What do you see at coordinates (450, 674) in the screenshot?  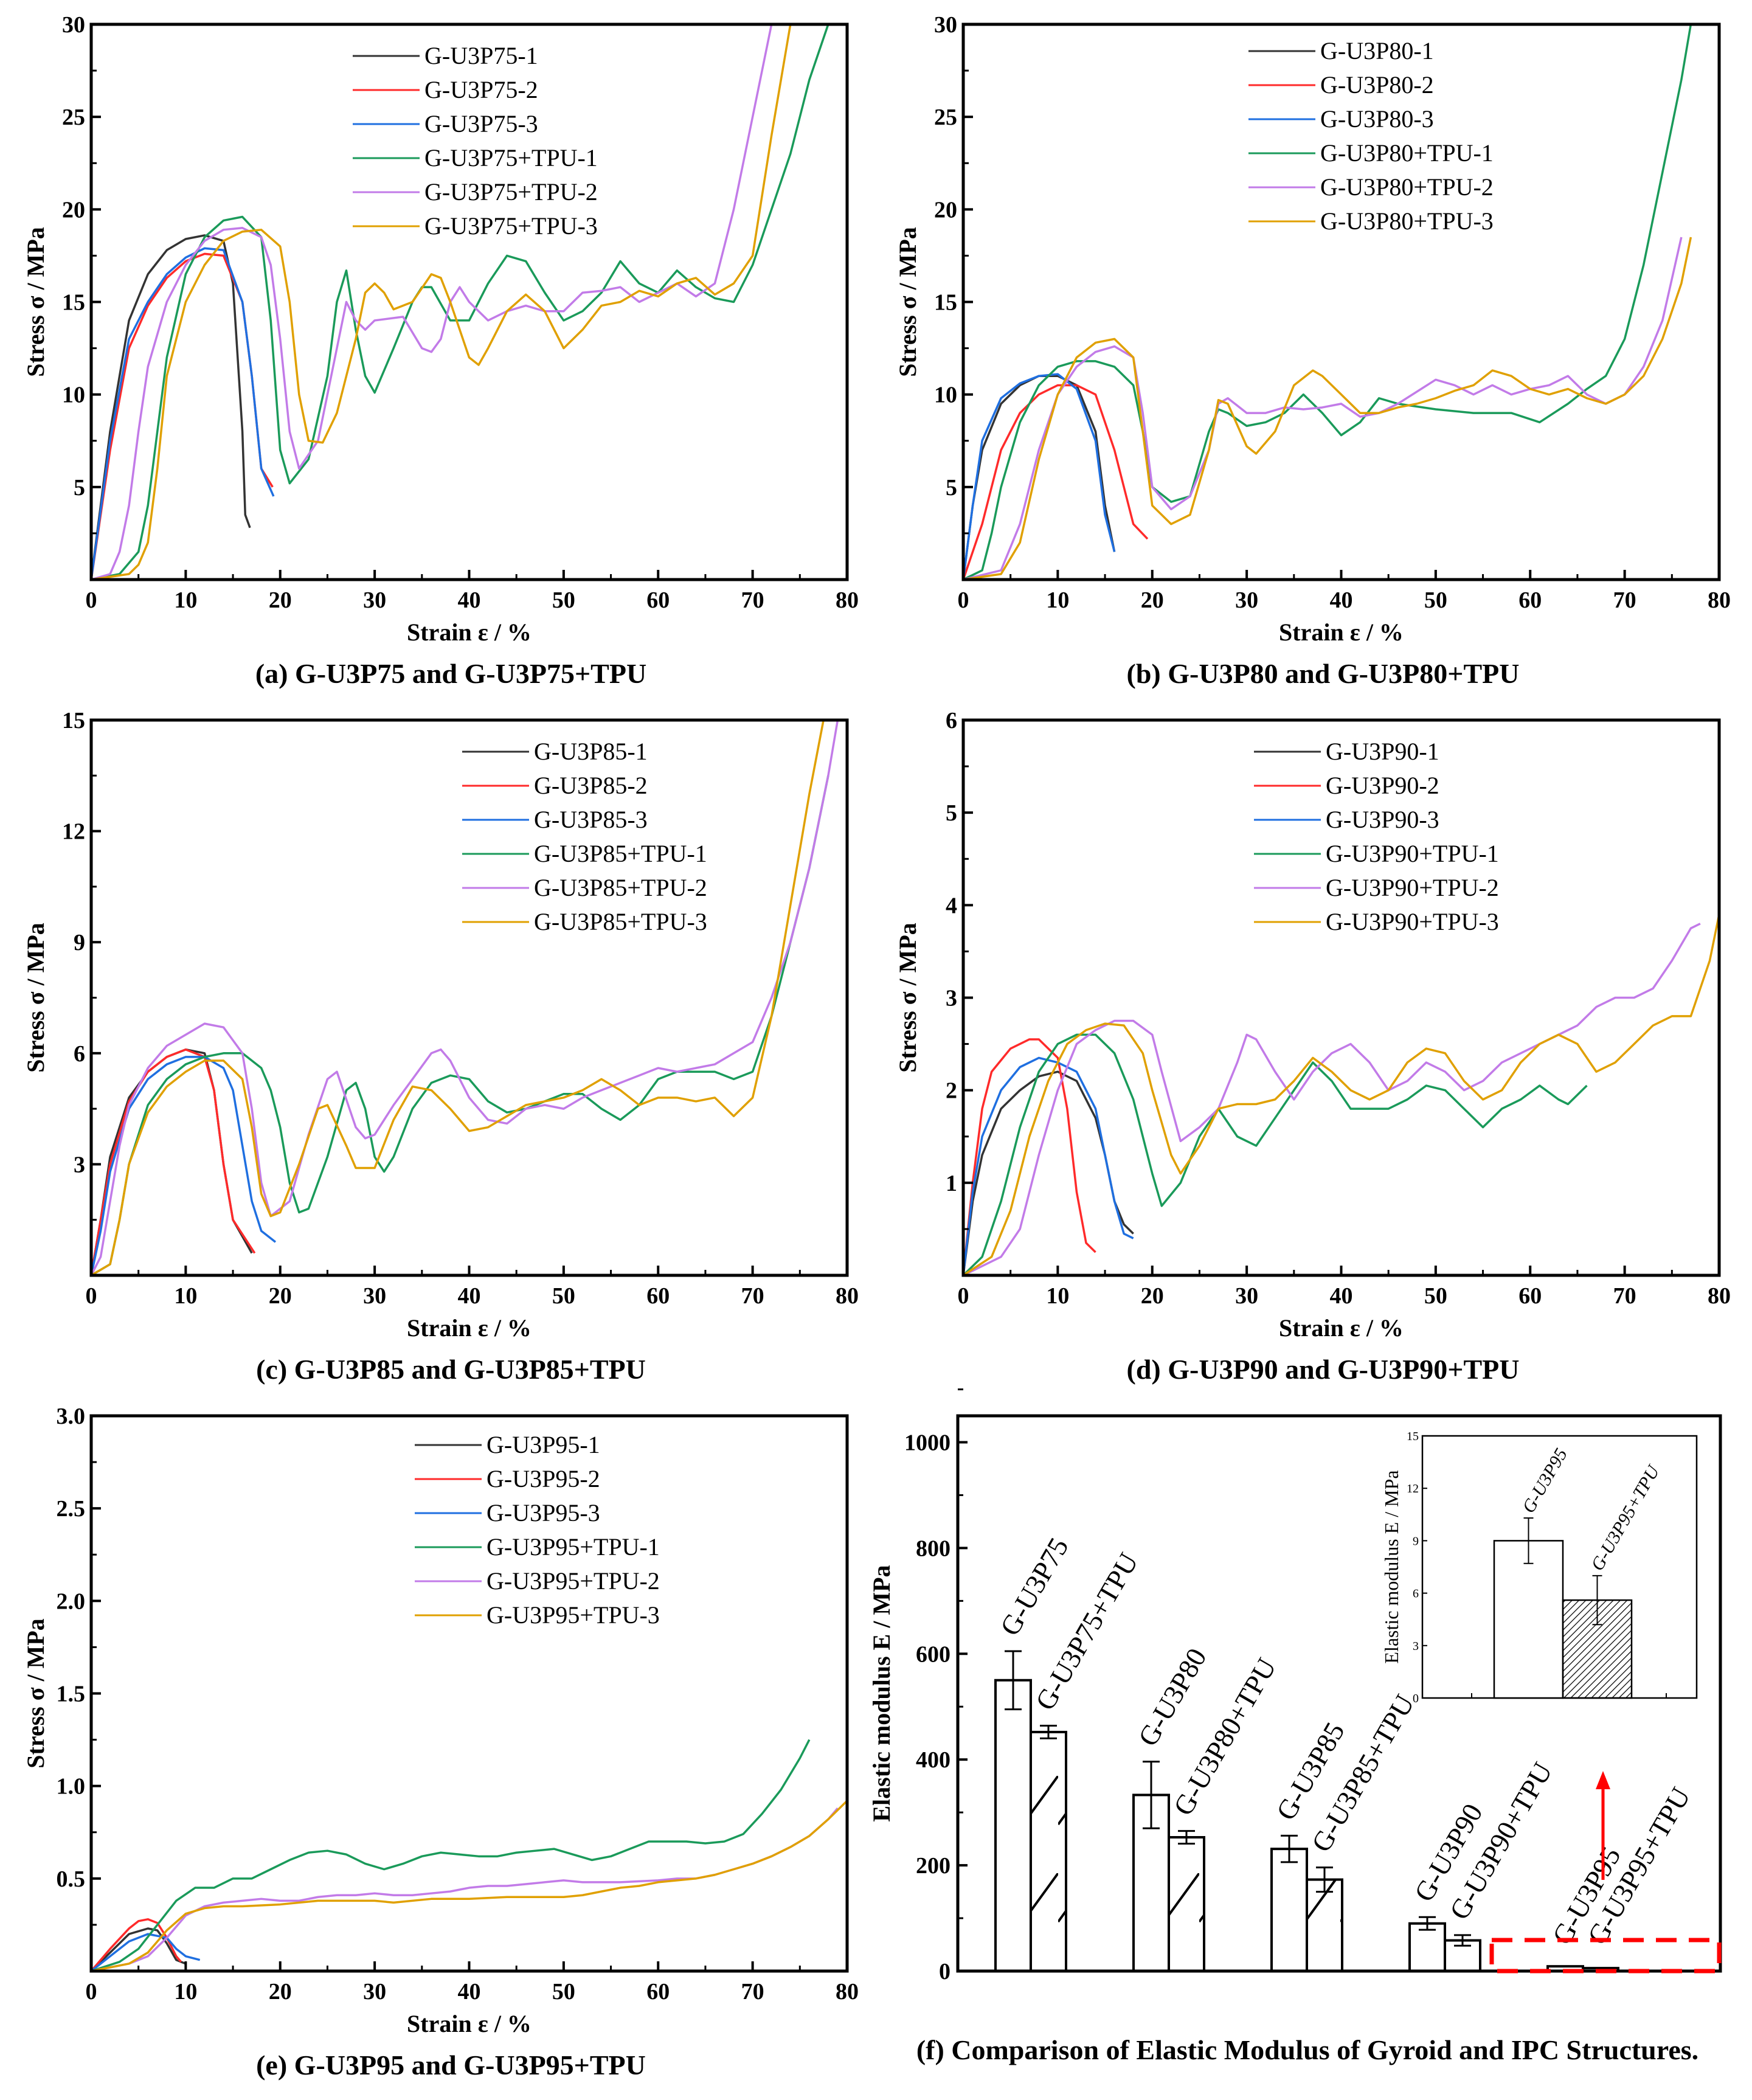 I see `panel-caption: (a) G-U3P75 and G-U3P75+TPU` at bounding box center [450, 674].